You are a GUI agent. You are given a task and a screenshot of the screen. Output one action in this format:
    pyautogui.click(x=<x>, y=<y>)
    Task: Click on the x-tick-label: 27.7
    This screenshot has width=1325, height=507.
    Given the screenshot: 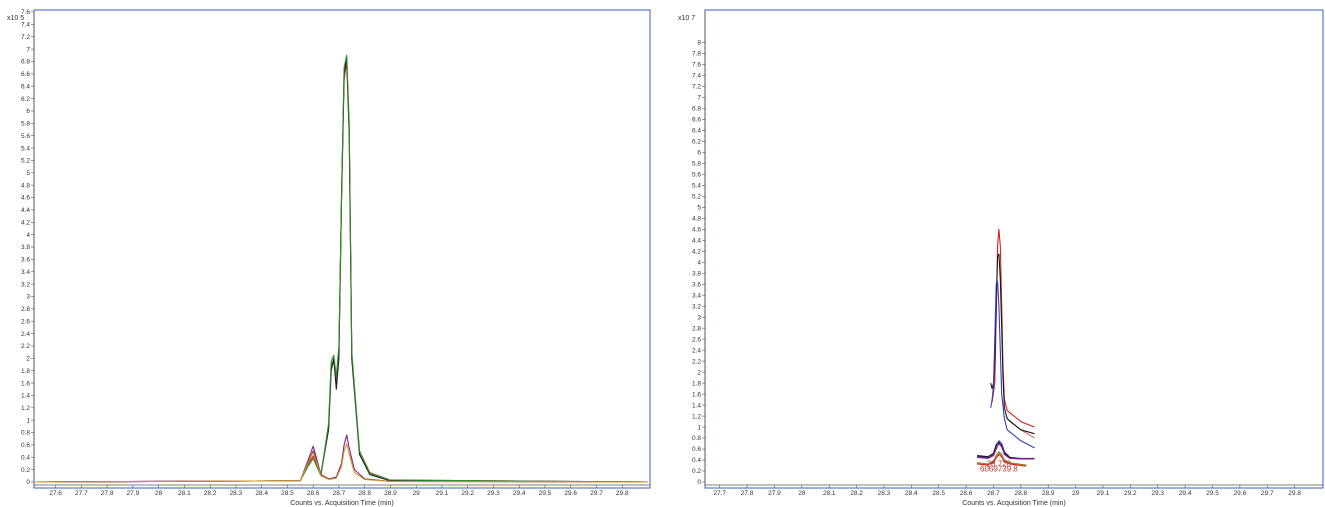 What is the action you would take?
    pyautogui.click(x=81, y=493)
    